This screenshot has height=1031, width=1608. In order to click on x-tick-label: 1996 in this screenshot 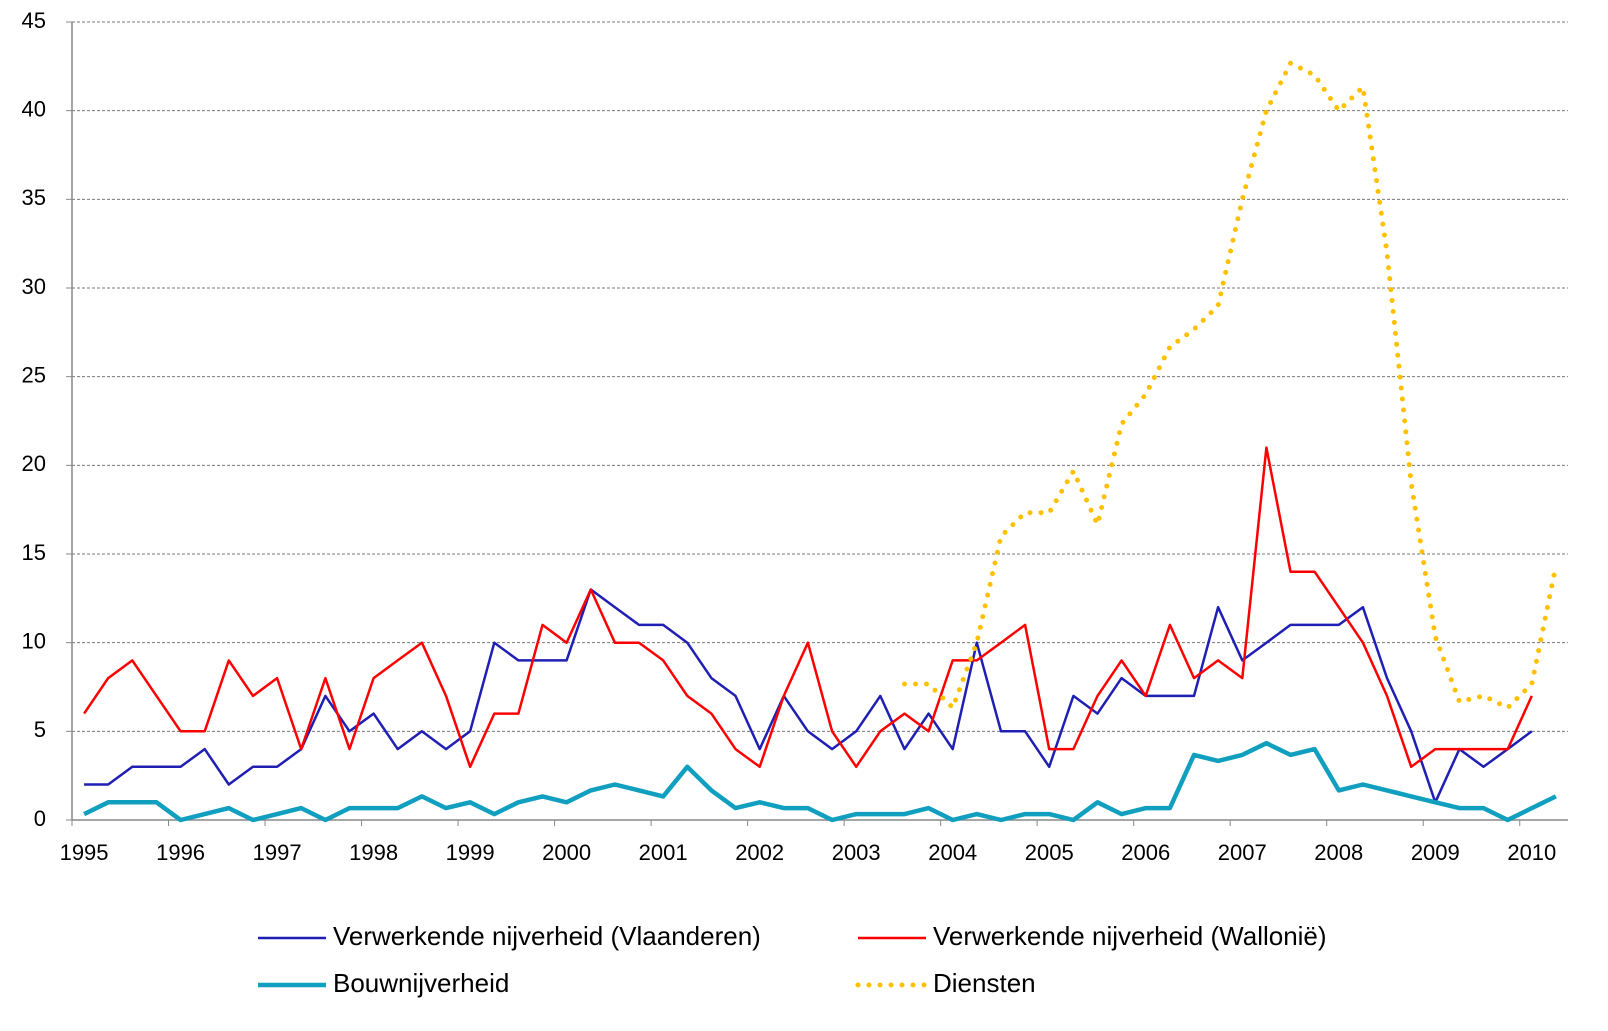, I will do `click(180, 852)`.